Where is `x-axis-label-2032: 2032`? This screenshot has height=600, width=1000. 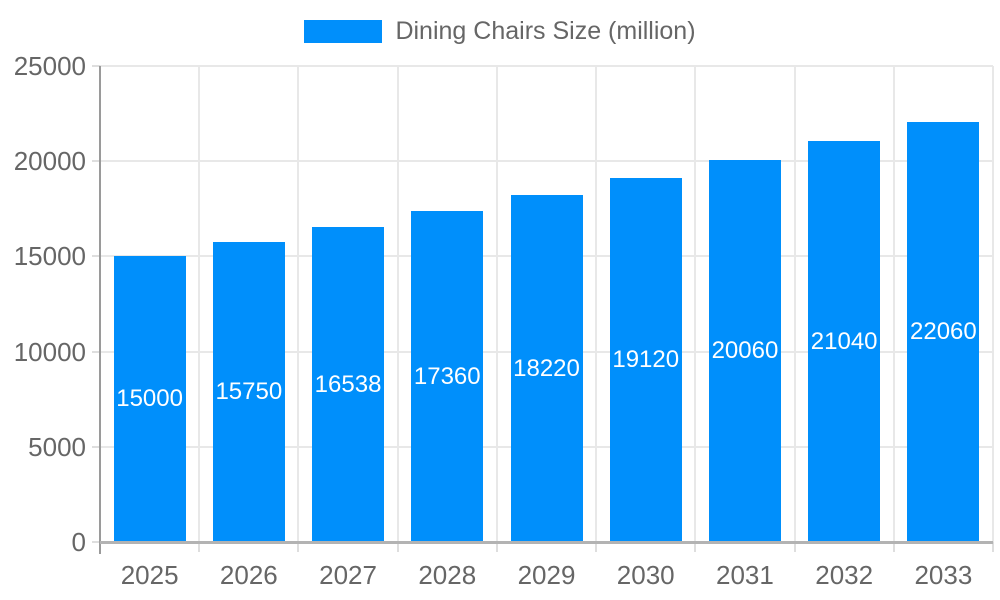
x-axis-label-2032: 2032 is located at coordinates (844, 575).